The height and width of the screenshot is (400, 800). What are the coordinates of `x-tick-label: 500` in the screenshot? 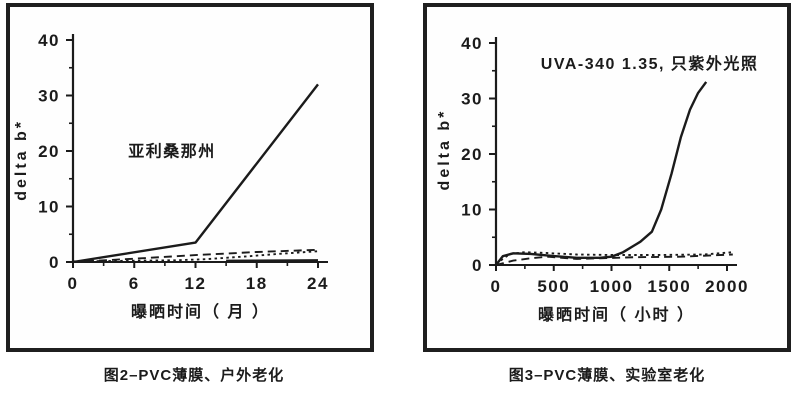 It's located at (553, 286).